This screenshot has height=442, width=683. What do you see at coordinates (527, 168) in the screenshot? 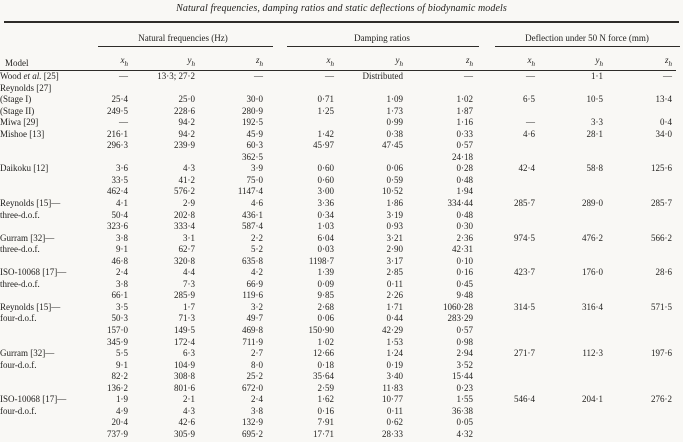
I see `value-cell: 42·4` at bounding box center [527, 168].